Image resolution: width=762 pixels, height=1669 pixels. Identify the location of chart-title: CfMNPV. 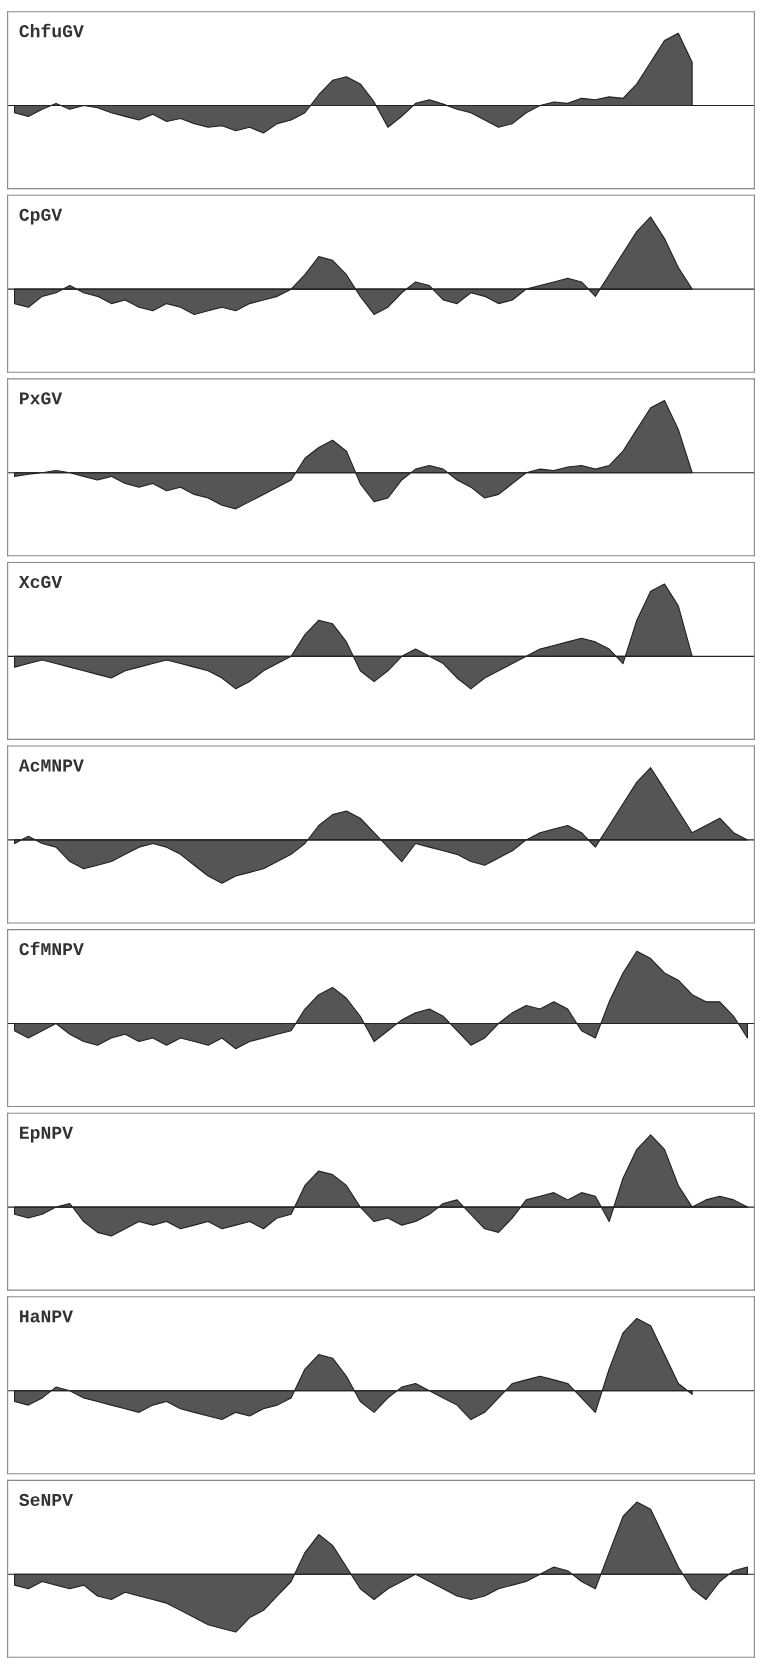
(51, 948).